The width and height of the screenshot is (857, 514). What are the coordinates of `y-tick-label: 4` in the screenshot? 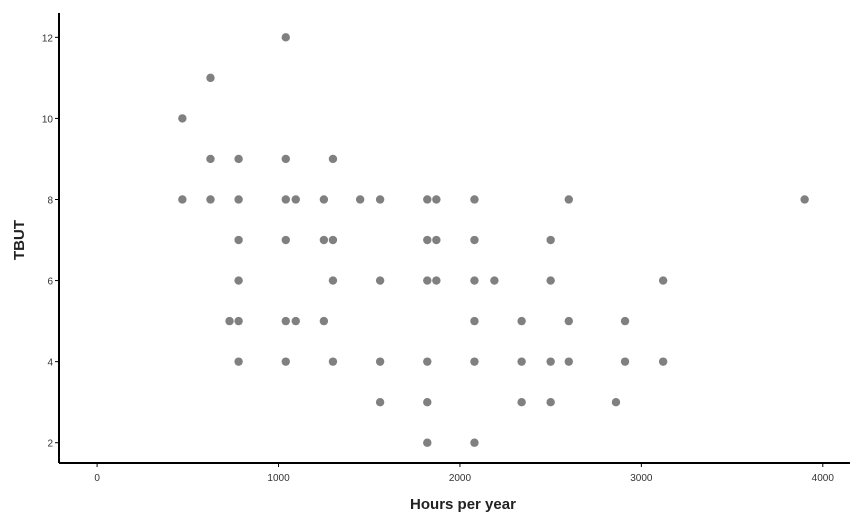 It's located at (50, 363).